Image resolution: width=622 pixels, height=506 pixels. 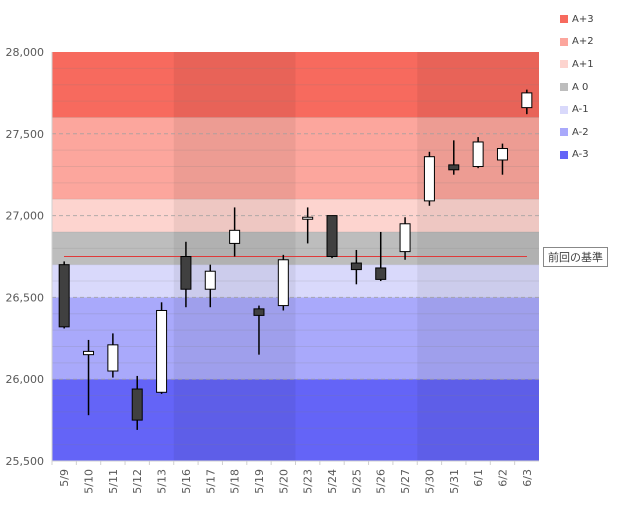 I want to click on legend-item: A-3, so click(x=577, y=155).